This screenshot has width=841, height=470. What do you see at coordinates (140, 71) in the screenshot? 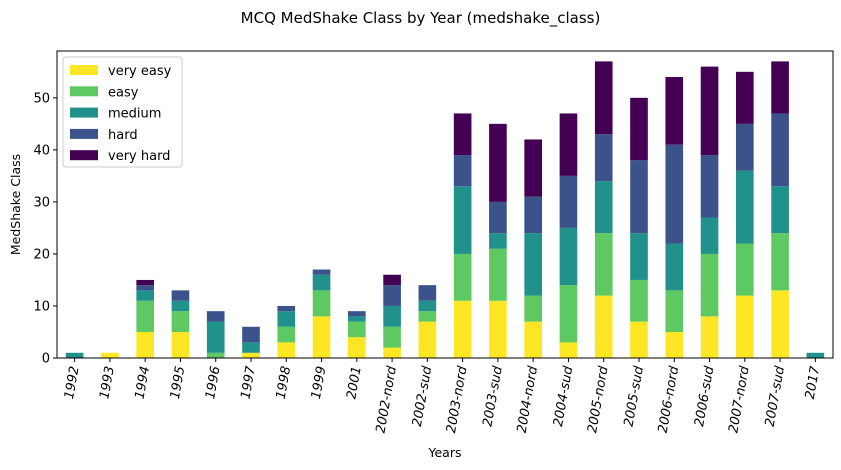
I see `legend-label: very easy` at bounding box center [140, 71].